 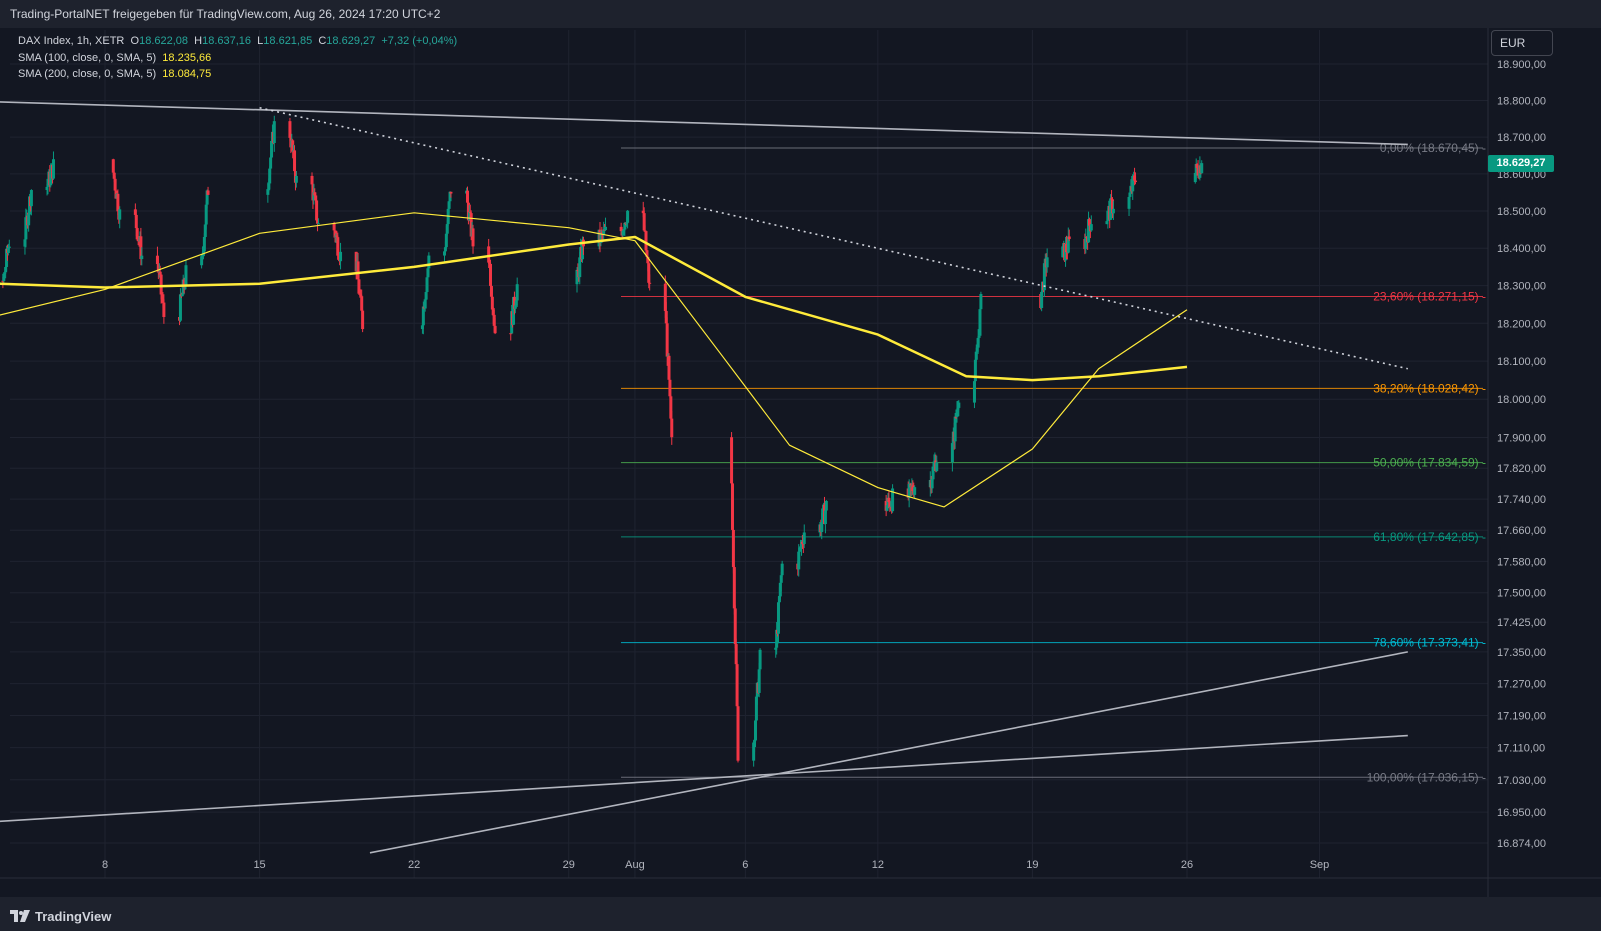 I want to click on fib-level-label: 100,00% (17.036,15) -, so click(x=1426, y=777).